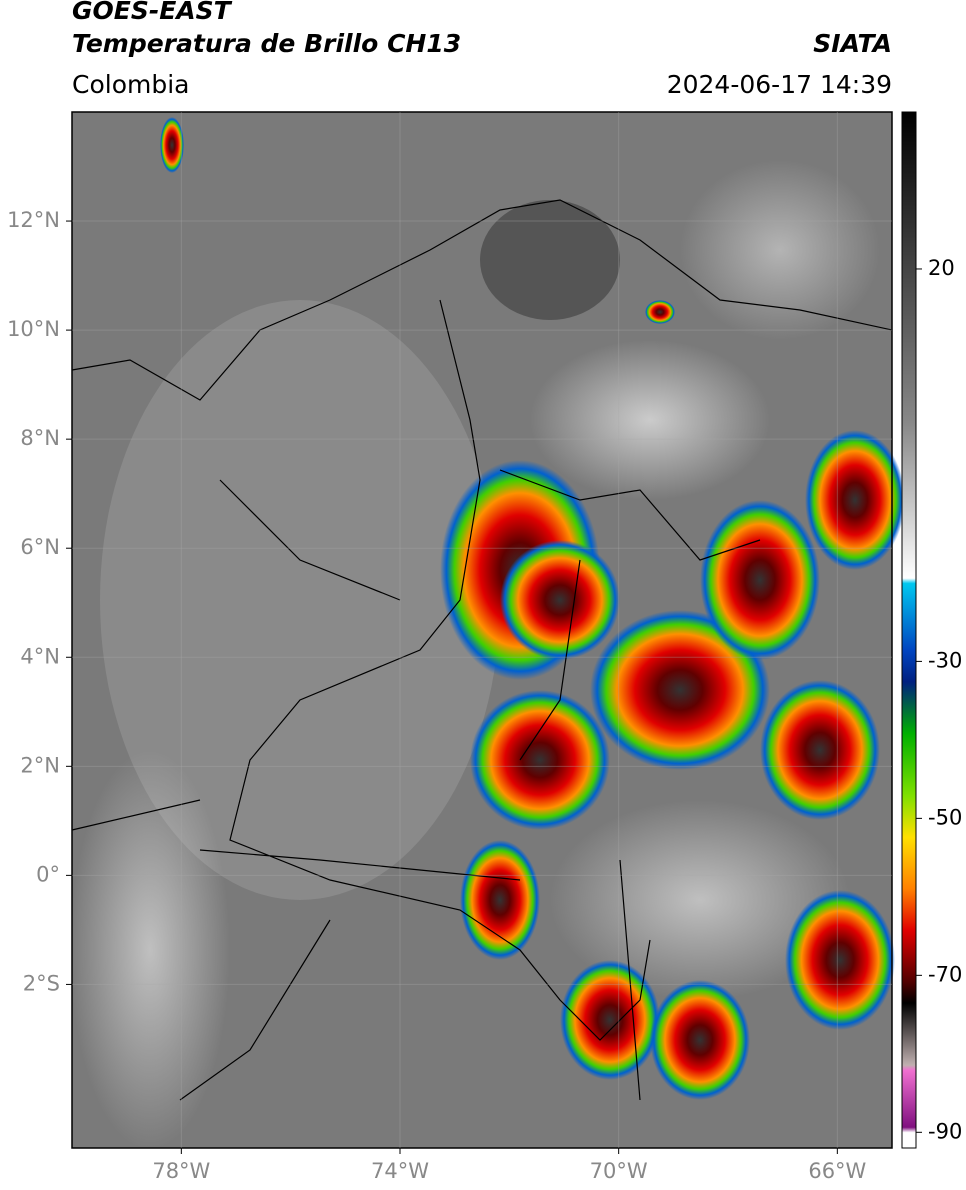 Image resolution: width=966 pixels, height=1190 pixels. What do you see at coordinates (619, 1171) in the screenshot?
I see `x-tick-label: 70°W` at bounding box center [619, 1171].